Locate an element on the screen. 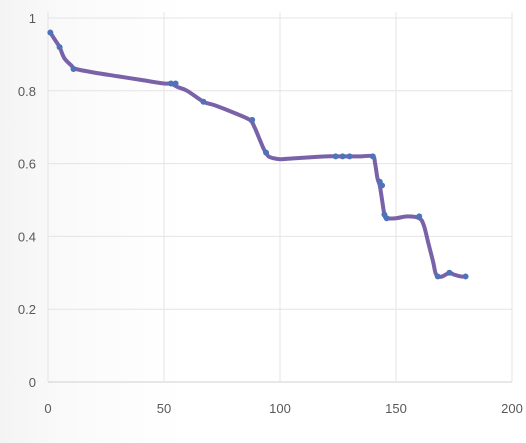 The height and width of the screenshot is (443, 526). y-tick-label: 0.2 is located at coordinates (27, 309).